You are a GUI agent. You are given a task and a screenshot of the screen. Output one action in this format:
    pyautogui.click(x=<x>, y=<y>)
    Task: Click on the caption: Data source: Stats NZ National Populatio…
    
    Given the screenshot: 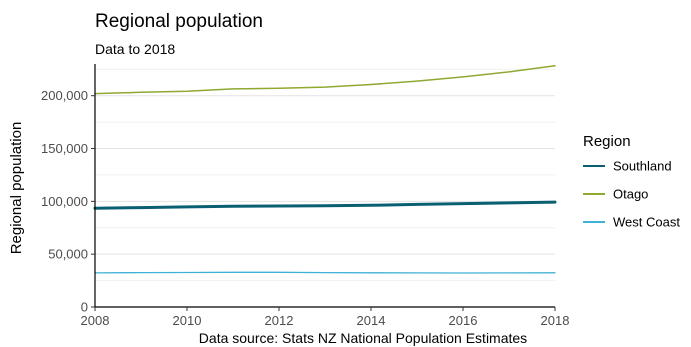 What is the action you would take?
    pyautogui.click(x=363, y=338)
    